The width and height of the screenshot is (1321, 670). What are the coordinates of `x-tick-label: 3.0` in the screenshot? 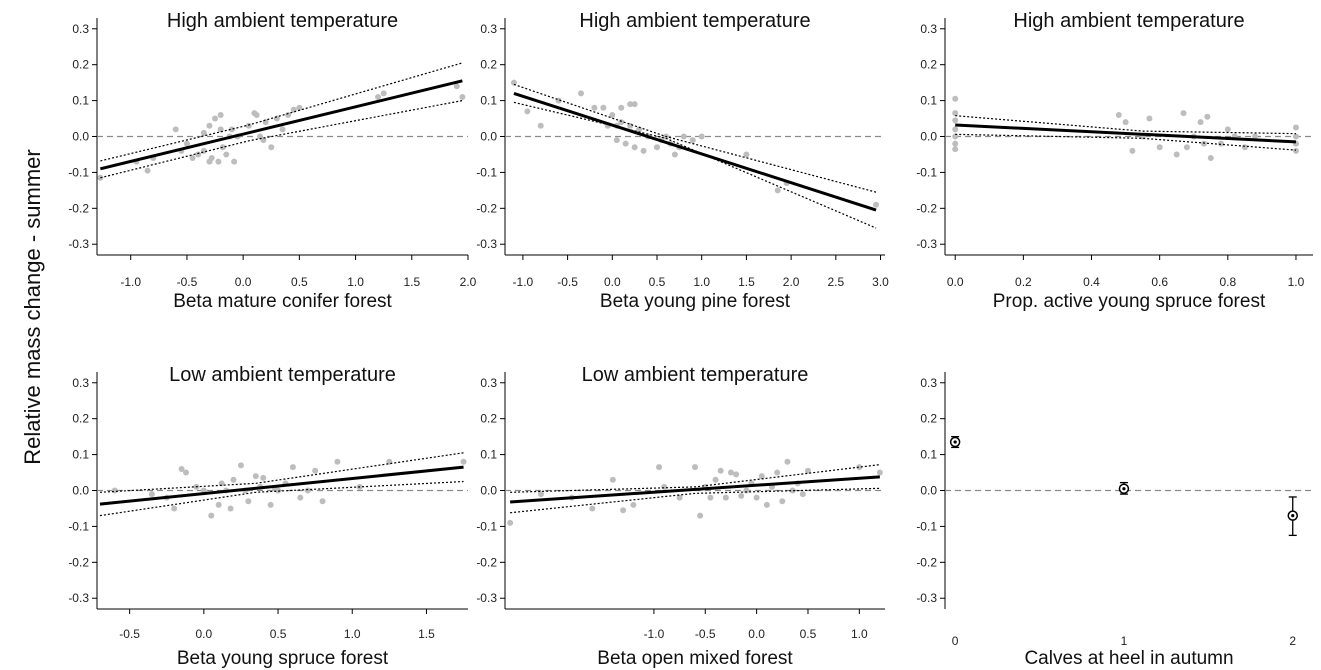 It's located at (880, 282).